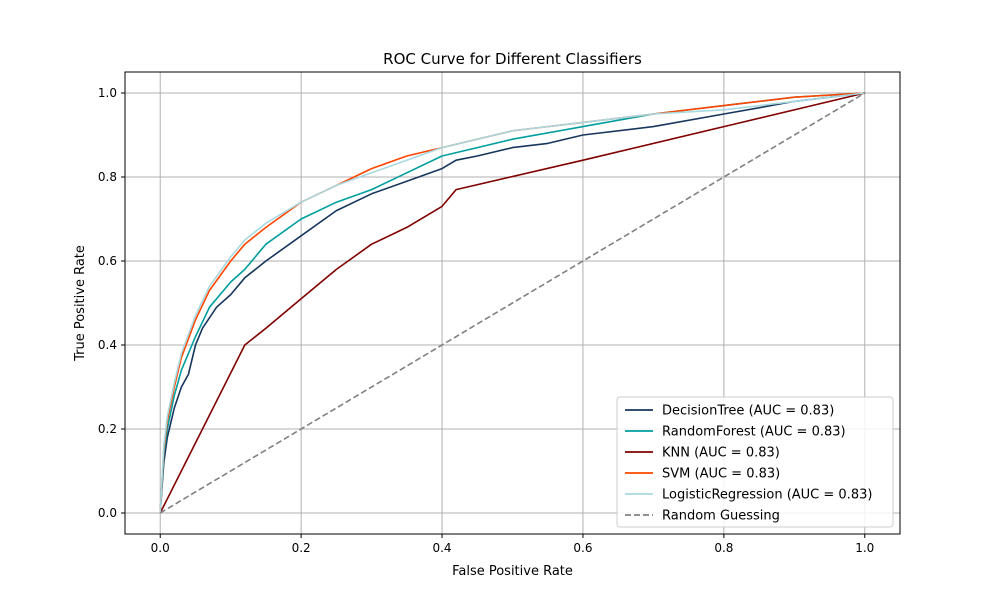 This screenshot has height=605, width=1000. What do you see at coordinates (107, 93) in the screenshot?
I see `y-tick-label: 1.0` at bounding box center [107, 93].